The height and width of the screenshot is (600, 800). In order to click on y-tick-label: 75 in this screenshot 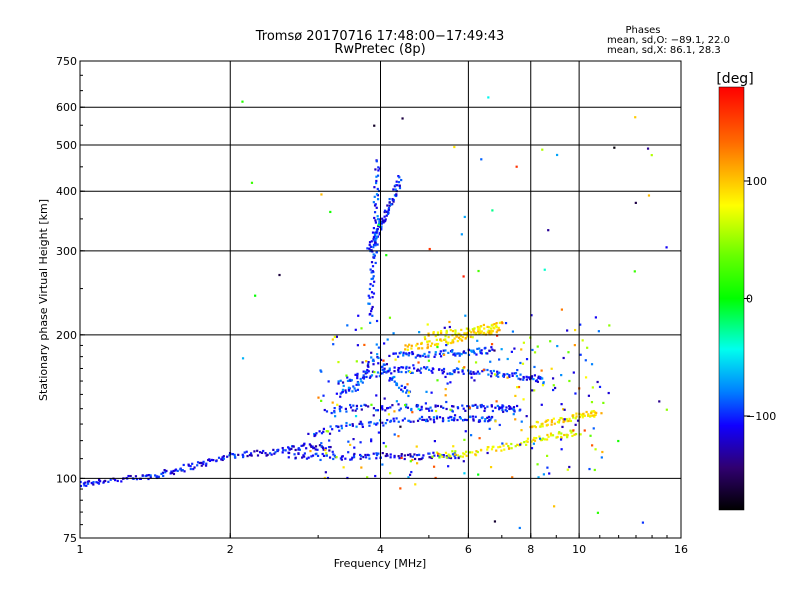, I will do `click(70, 538)`.